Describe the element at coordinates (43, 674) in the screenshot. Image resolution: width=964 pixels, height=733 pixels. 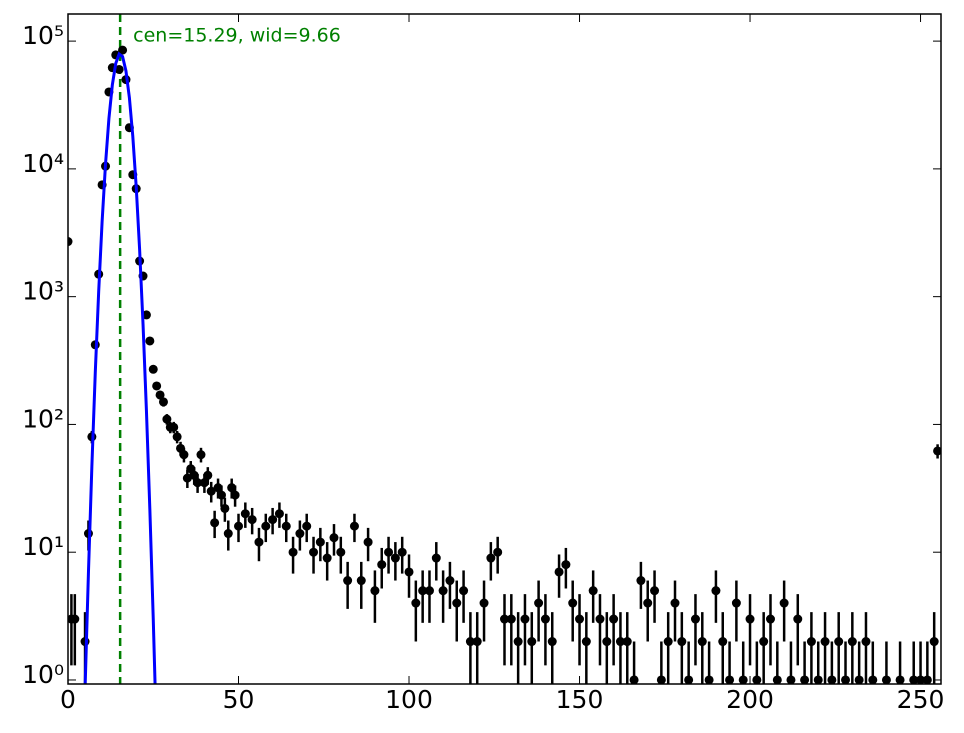
I see `y-tick-label: 10⁰` at that location.